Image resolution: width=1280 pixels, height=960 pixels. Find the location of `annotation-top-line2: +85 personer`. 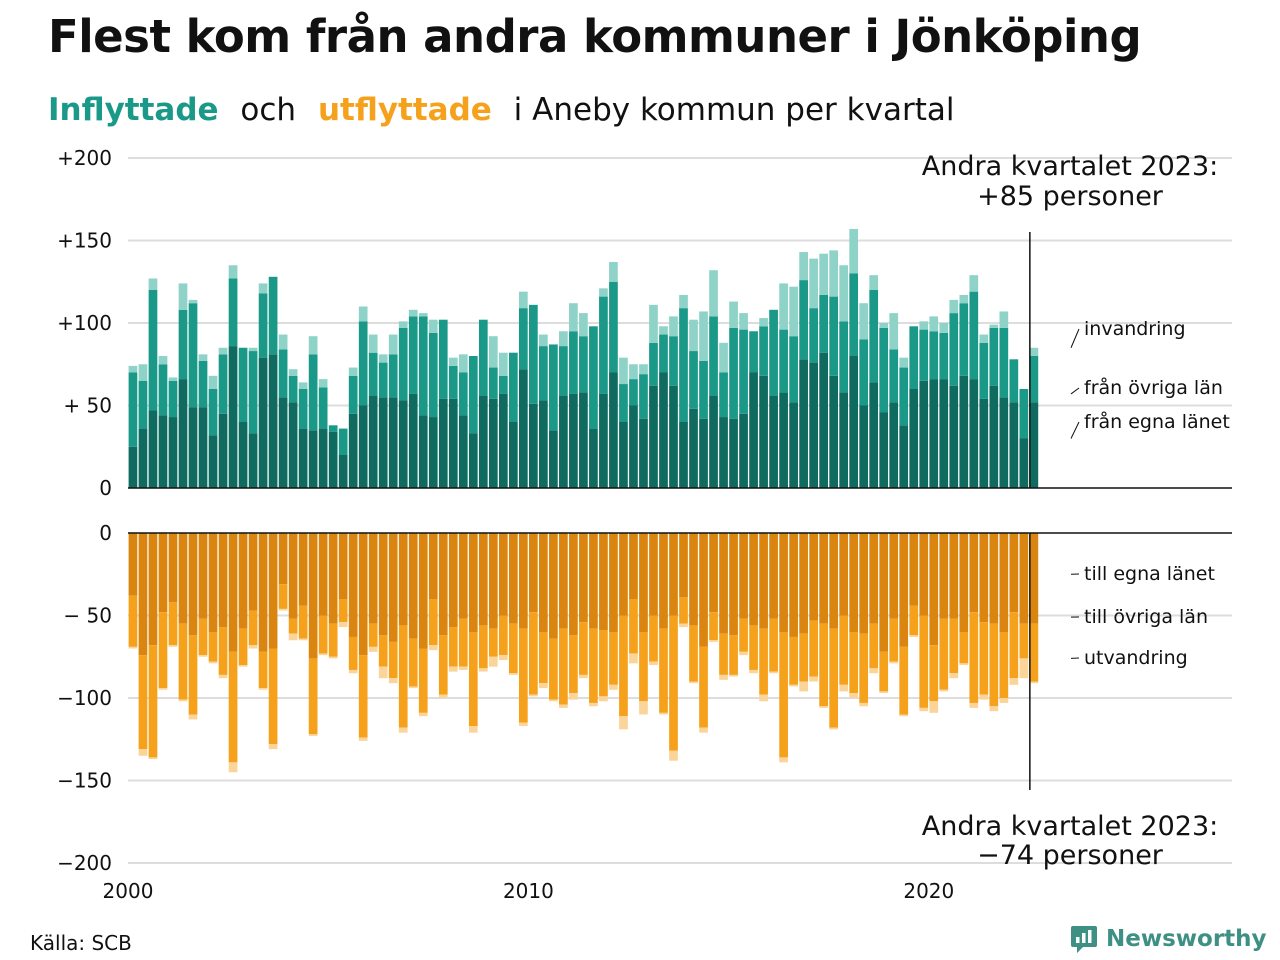

annotation-top-line2: +85 personer is located at coordinates (1070, 196).